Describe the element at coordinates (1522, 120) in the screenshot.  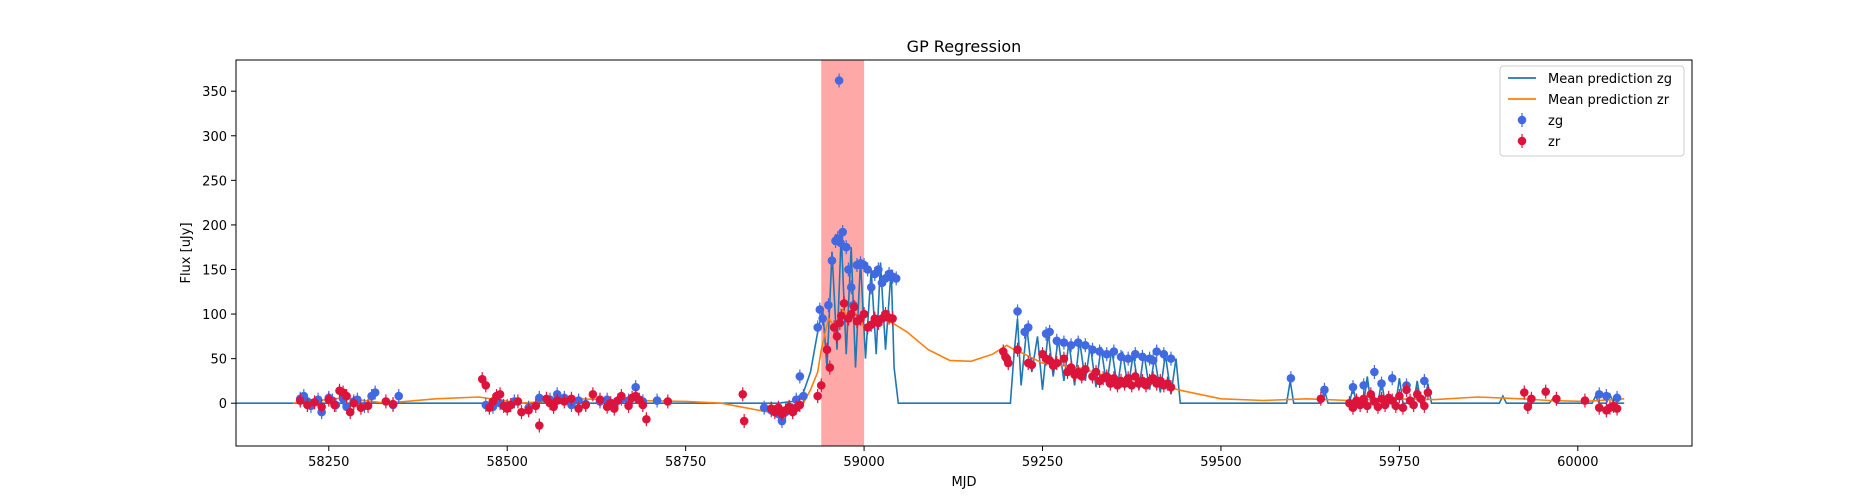
I see `legend-point-zg-swatch` at that location.